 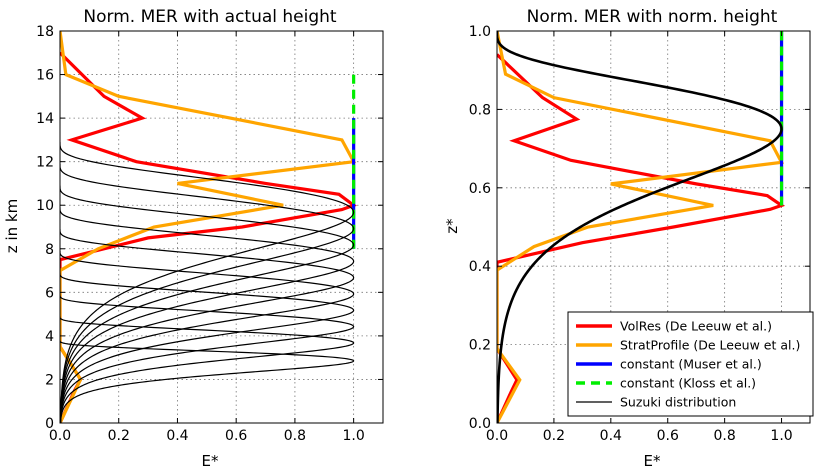 I want to click on y-tick-label: 14, so click(x=45, y=119).